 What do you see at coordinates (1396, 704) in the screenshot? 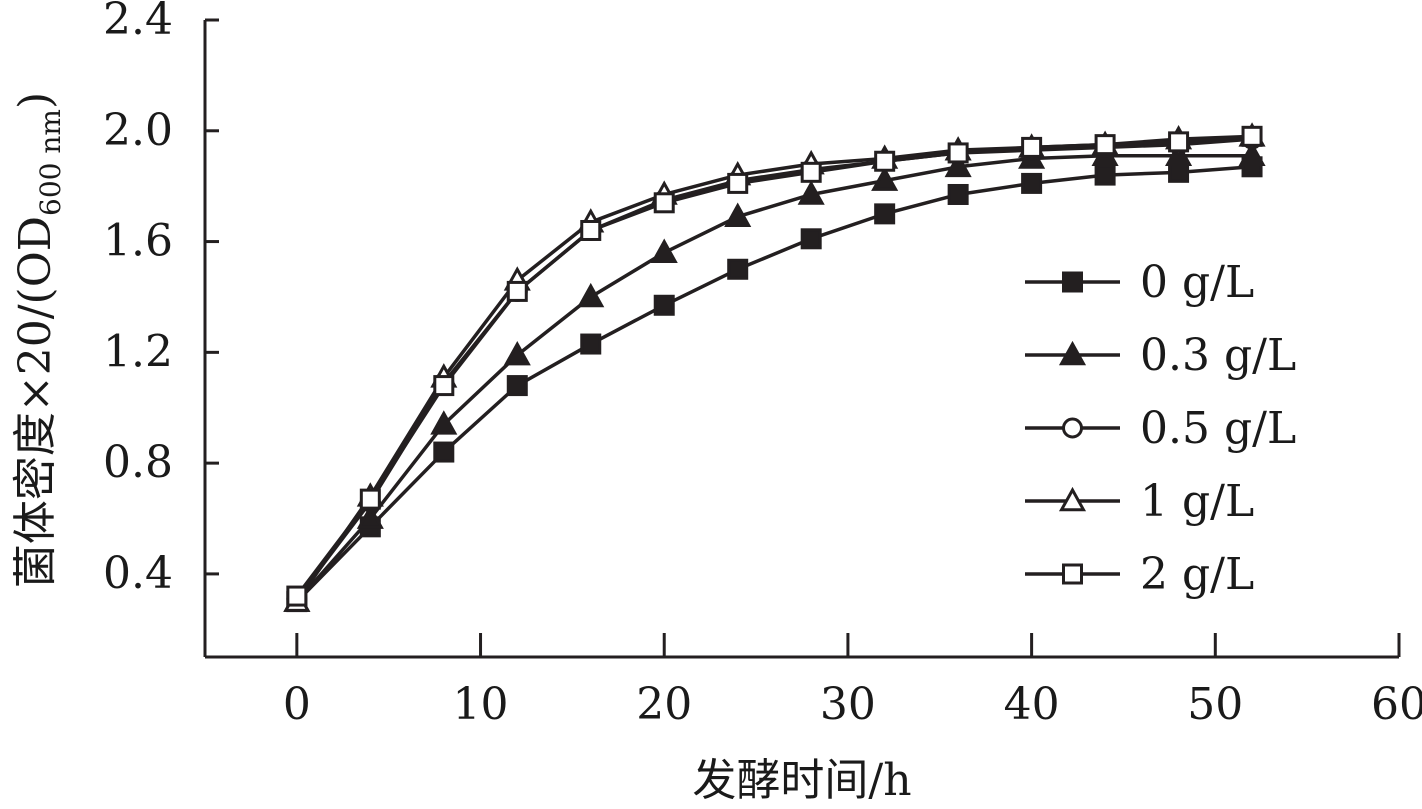
I see `x-tick-label: 60` at bounding box center [1396, 704].